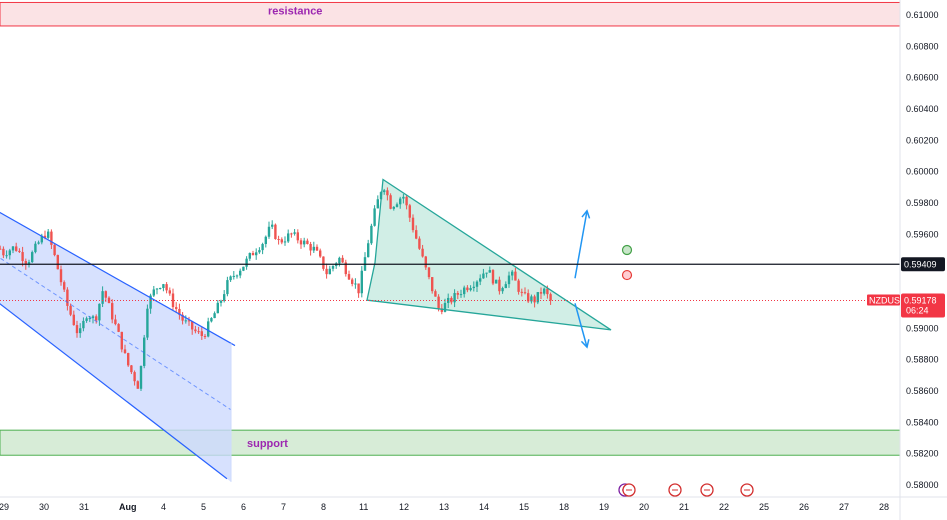 This screenshot has width=947, height=520. I want to click on countdown: 06:24, so click(917, 310).